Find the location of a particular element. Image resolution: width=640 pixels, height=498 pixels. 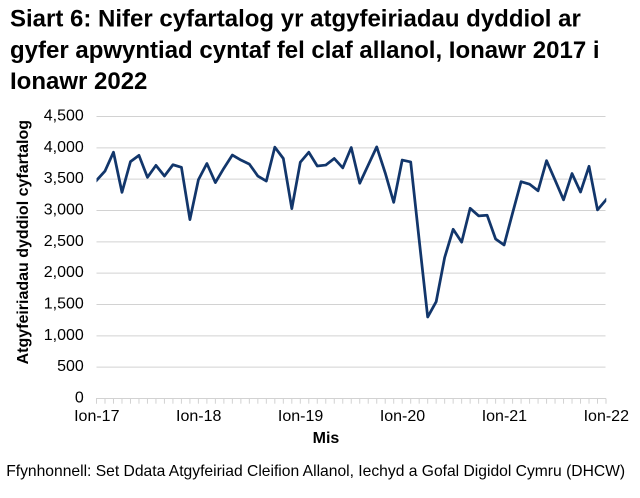

svg-text:Atgyfeiriadau dyddiol cyfartal: Atgyfeiriadau dyddiol cyfartalog is located at coordinates (23, 242).